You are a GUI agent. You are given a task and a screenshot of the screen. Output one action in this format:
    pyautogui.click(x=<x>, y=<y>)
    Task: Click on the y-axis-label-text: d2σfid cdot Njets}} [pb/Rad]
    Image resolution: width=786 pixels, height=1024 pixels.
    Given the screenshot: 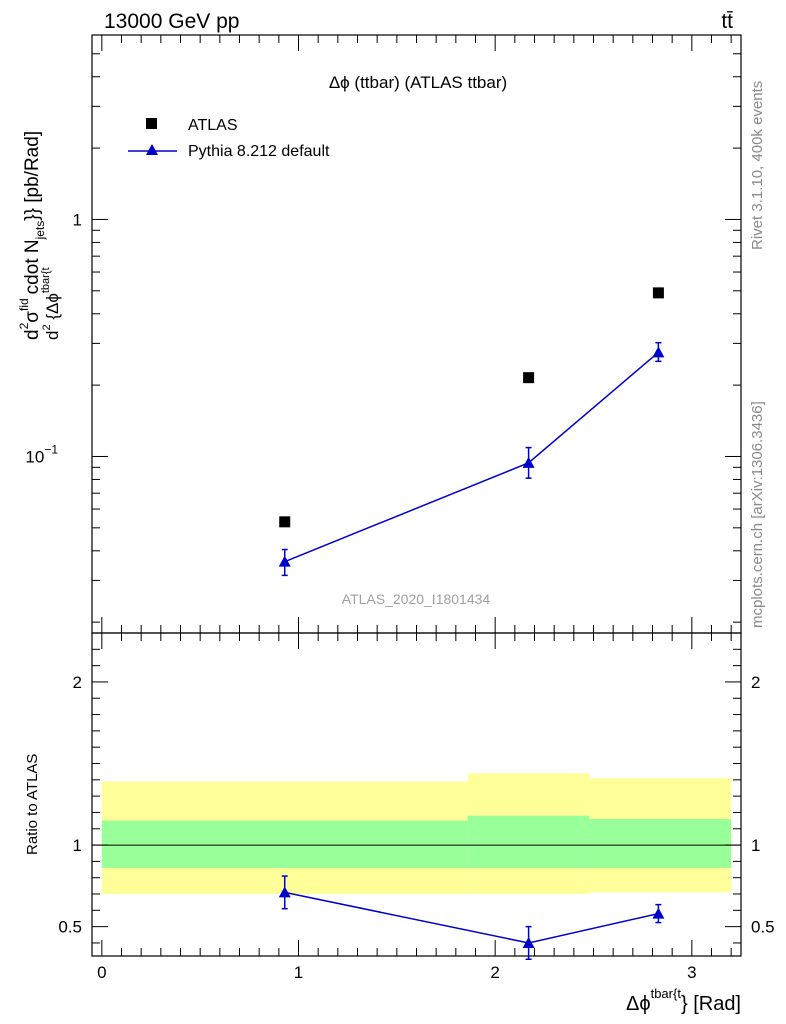 What is the action you would take?
    pyautogui.click(x=32, y=235)
    